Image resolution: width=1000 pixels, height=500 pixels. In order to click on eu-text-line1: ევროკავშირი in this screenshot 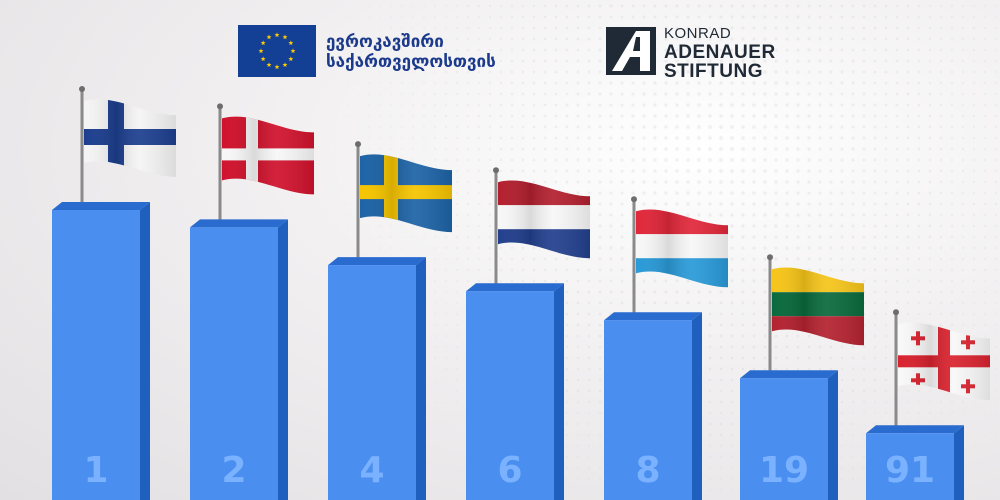, I will do `click(385, 42)`.